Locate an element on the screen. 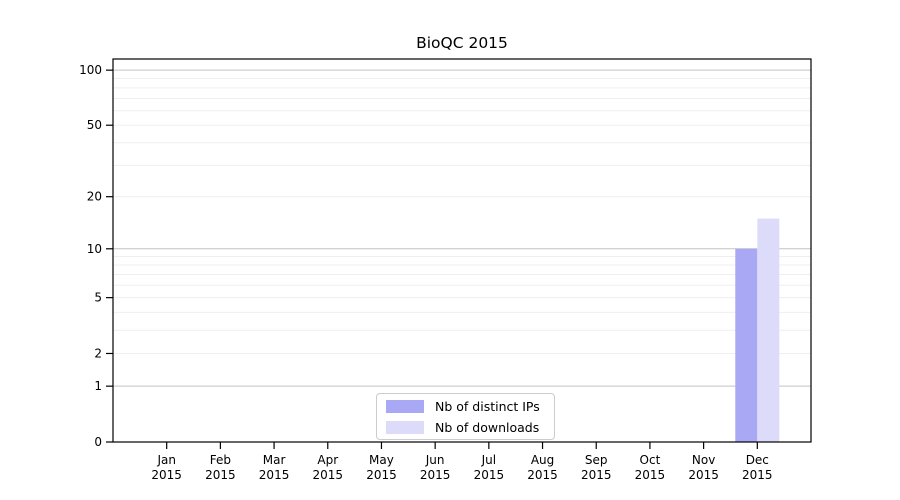 This screenshot has width=900, height=500. bar-dec-nb-of-downloads is located at coordinates (768, 330).